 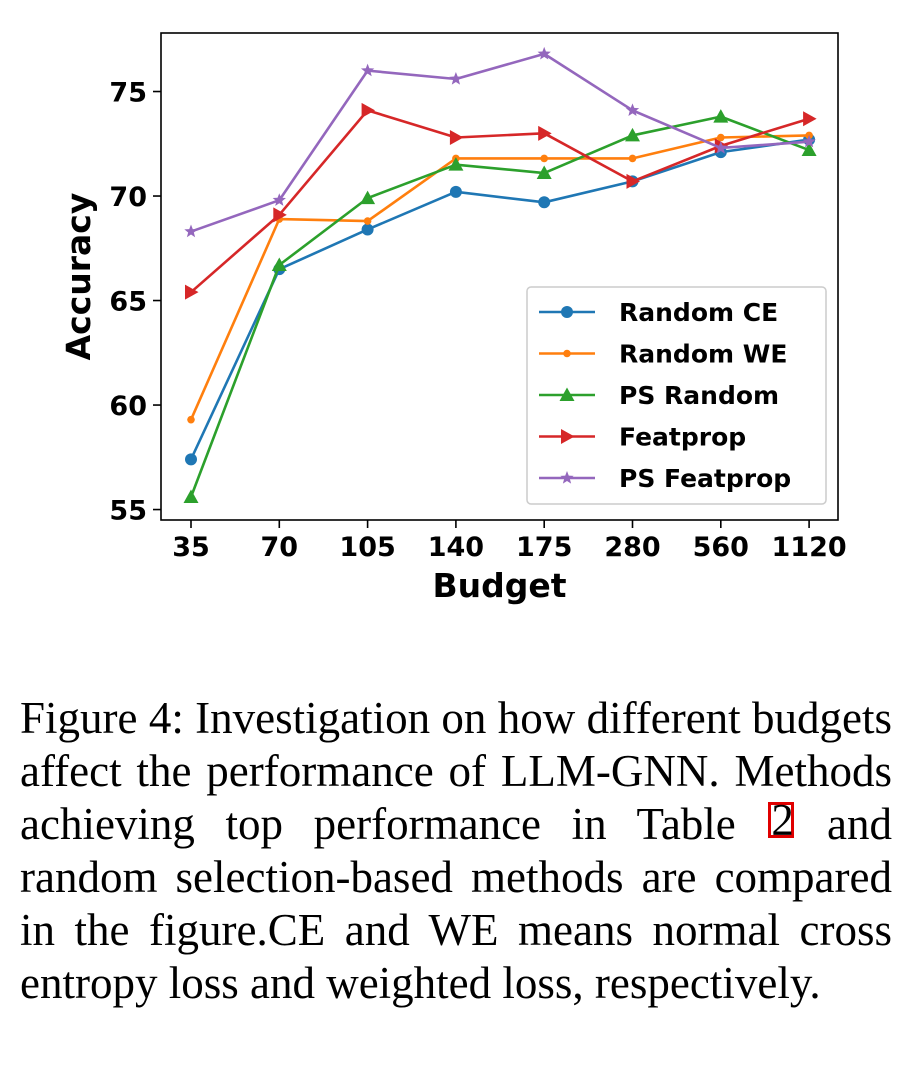 What do you see at coordinates (698, 312) in the screenshot?
I see `legend-label-random-ce: Random CE` at bounding box center [698, 312].